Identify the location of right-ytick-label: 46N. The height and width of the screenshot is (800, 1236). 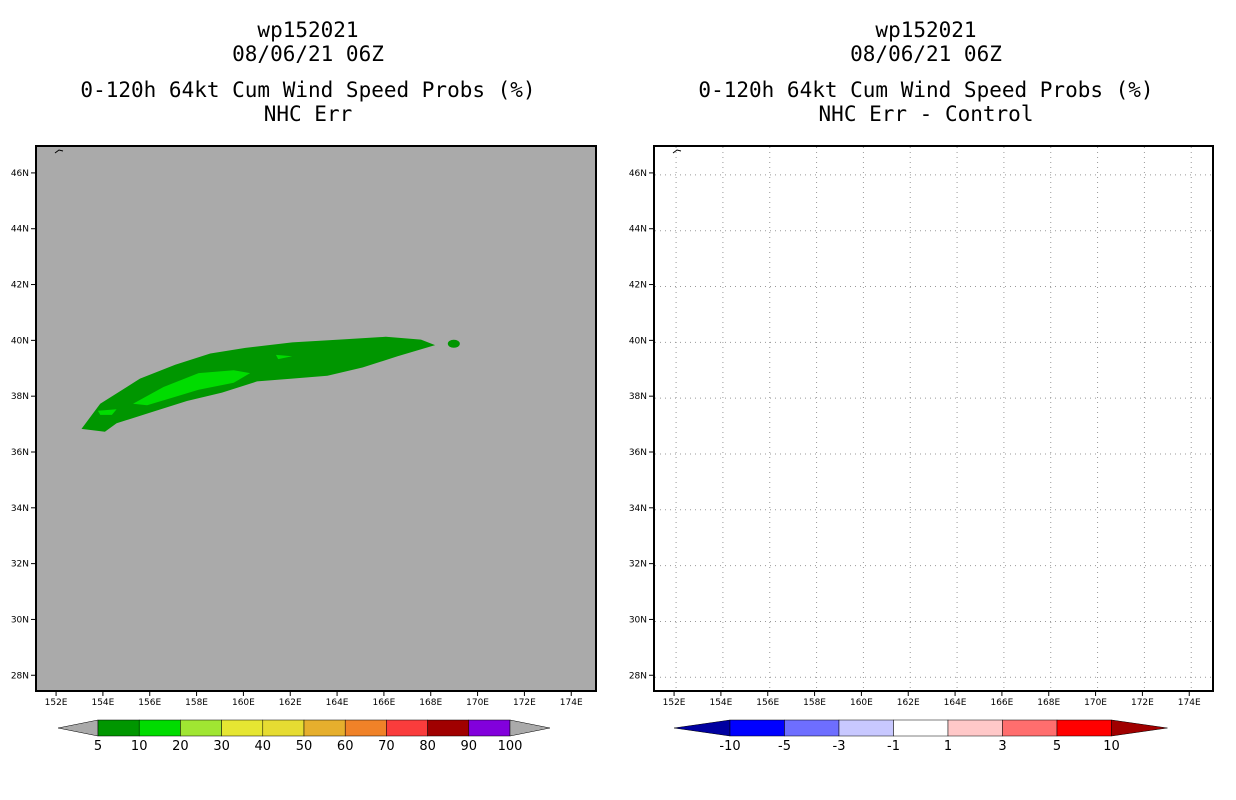
(638, 174).